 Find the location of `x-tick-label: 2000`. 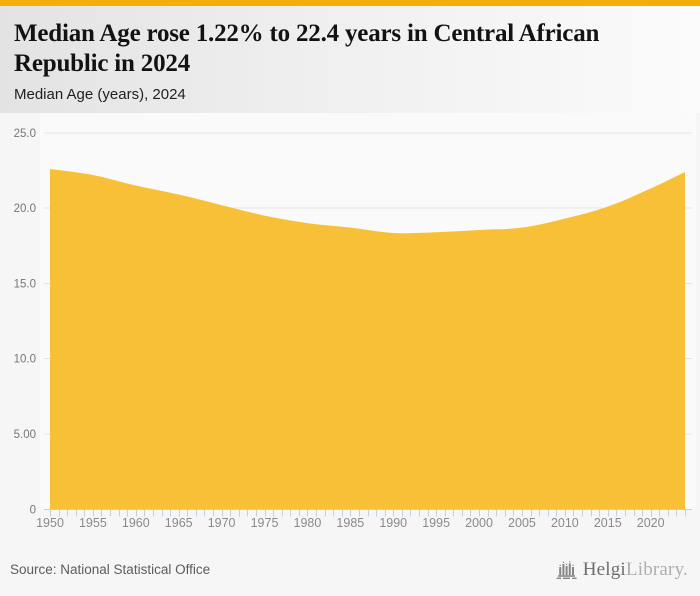

x-tick-label: 2000 is located at coordinates (479, 523).